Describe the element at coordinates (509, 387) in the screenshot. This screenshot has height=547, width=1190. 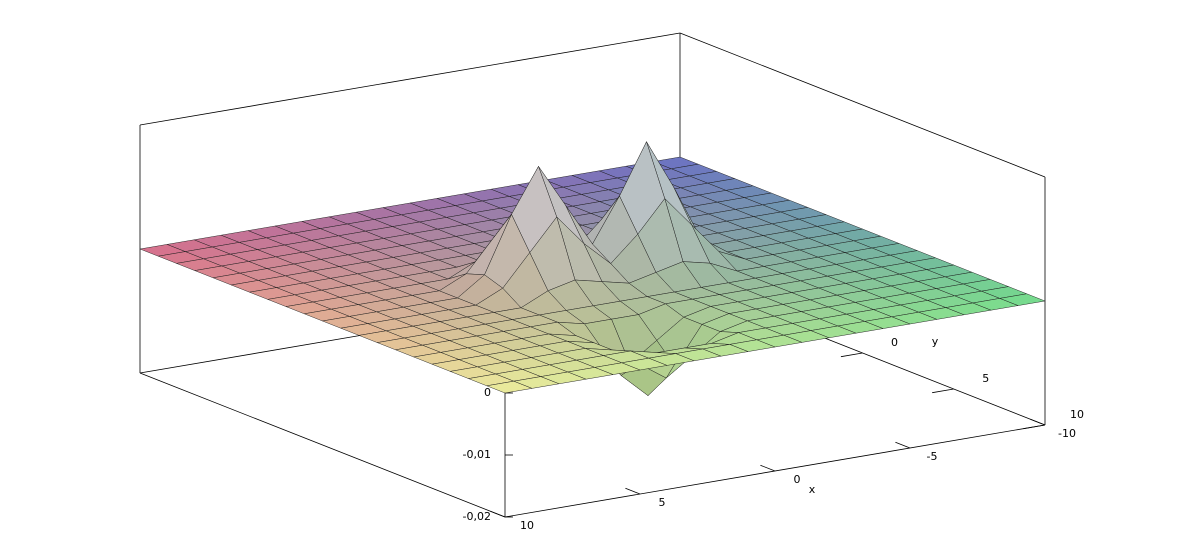
I see `surface-face` at that location.